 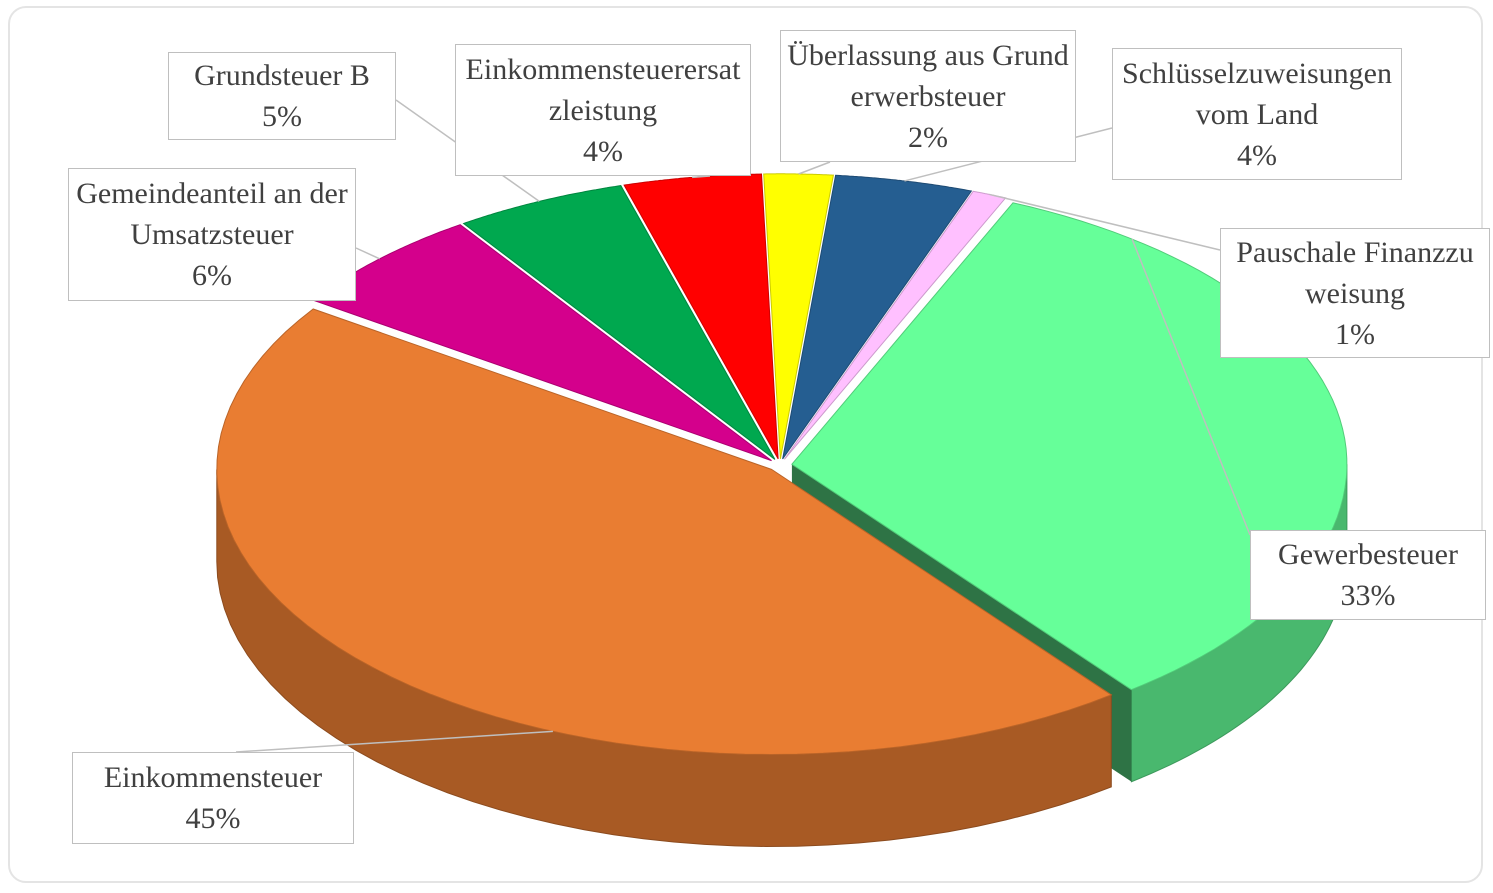 What do you see at coordinates (1355, 334) in the screenshot?
I see `label-value: 1%` at bounding box center [1355, 334].